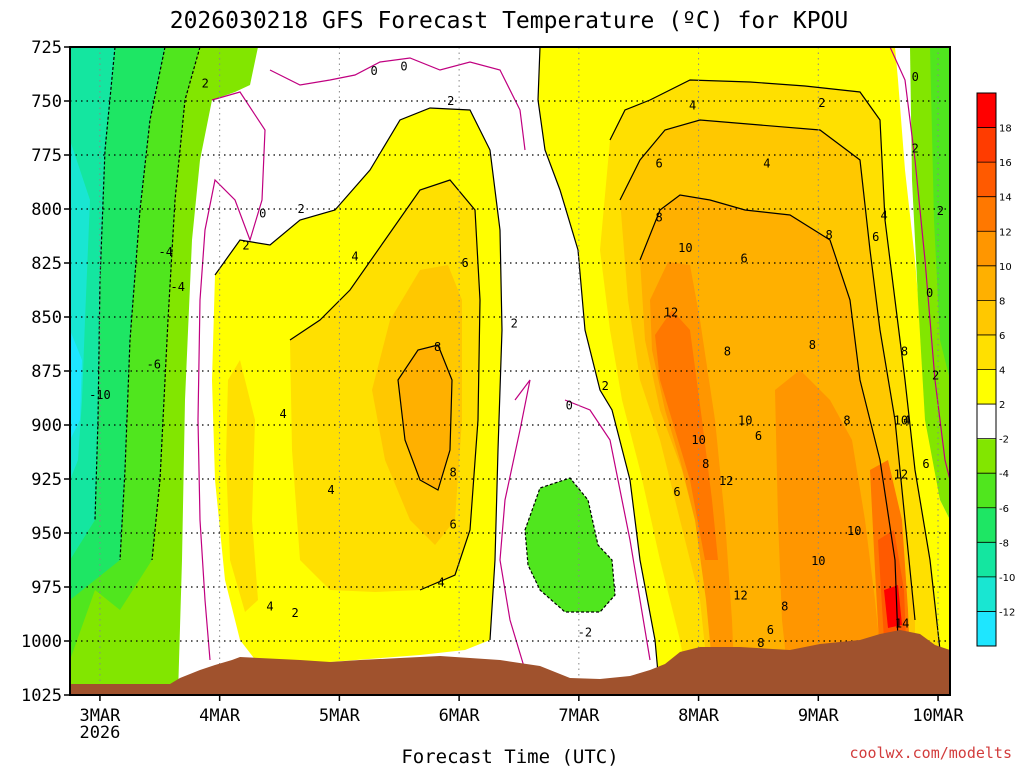 Image resolution: width=1024 pixels, height=768 pixels. What do you see at coordinates (425, 417) in the screenshot?
I see `contour-8-line-a` at bounding box center [425, 417].